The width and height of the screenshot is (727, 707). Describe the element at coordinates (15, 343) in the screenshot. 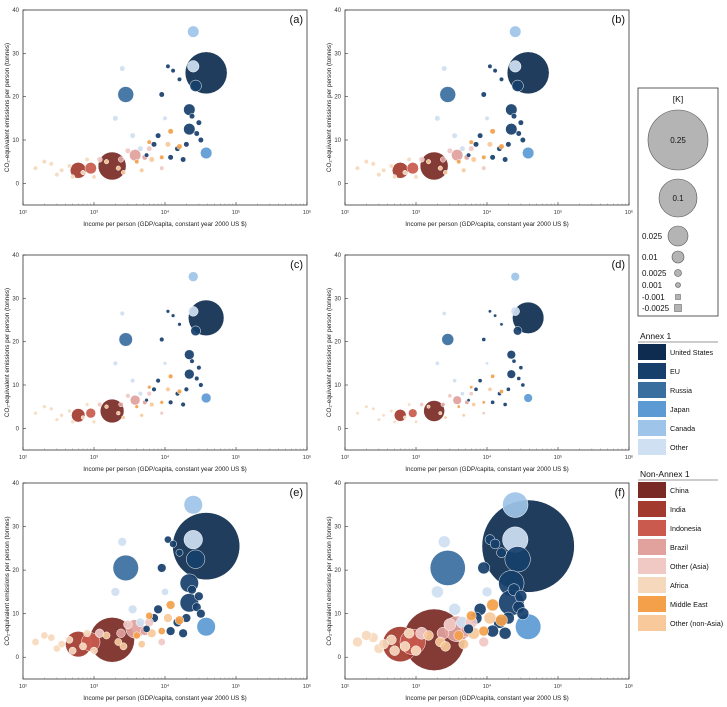

I see `y-tick-label: 20` at that location.